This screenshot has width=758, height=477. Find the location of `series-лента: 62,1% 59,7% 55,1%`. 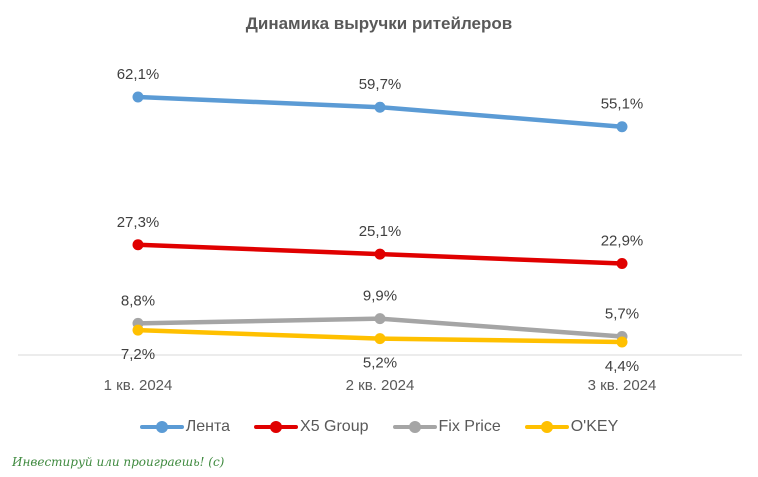

series-лента: 62,1% 59,7% 55,1% is located at coordinates (380, 99).